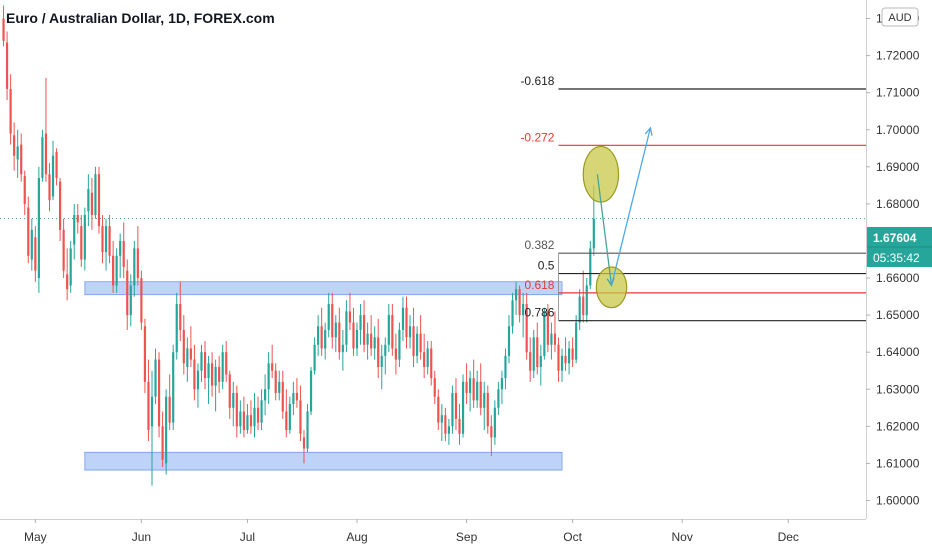 This screenshot has width=932, height=555. I want to click on current-price-label: 1.67604, so click(895, 238).